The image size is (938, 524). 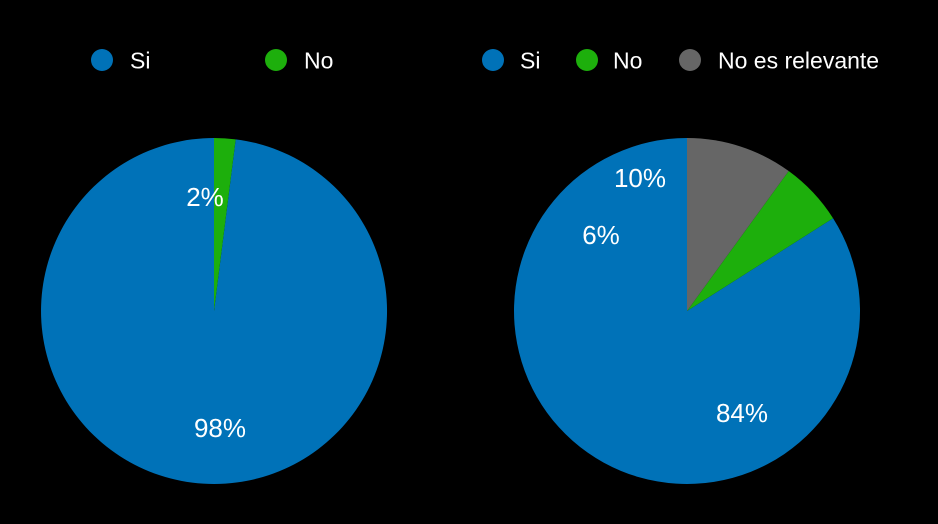 I want to click on data-label-no: 6%, so click(x=601, y=235).